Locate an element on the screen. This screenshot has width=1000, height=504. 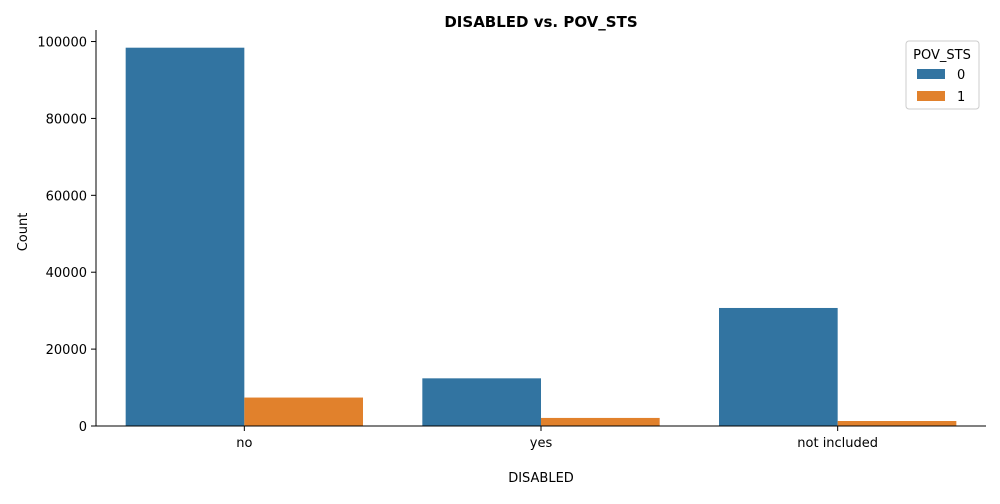
y-axis-title: Count is located at coordinates (23, 232).